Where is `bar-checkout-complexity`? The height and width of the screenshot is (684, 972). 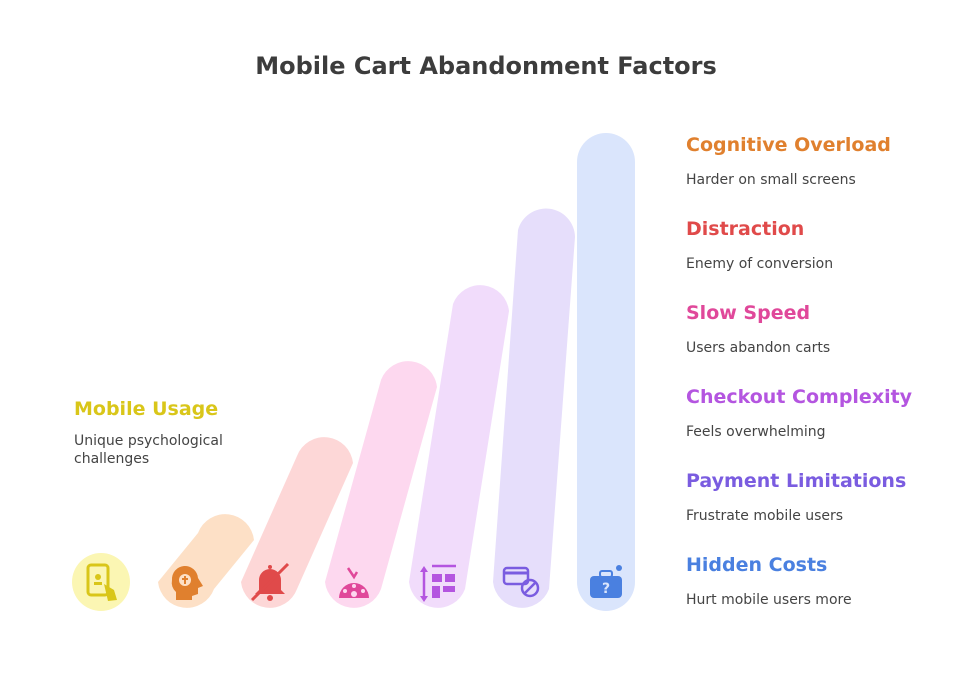 bar-checkout-complexity is located at coordinates (459, 446).